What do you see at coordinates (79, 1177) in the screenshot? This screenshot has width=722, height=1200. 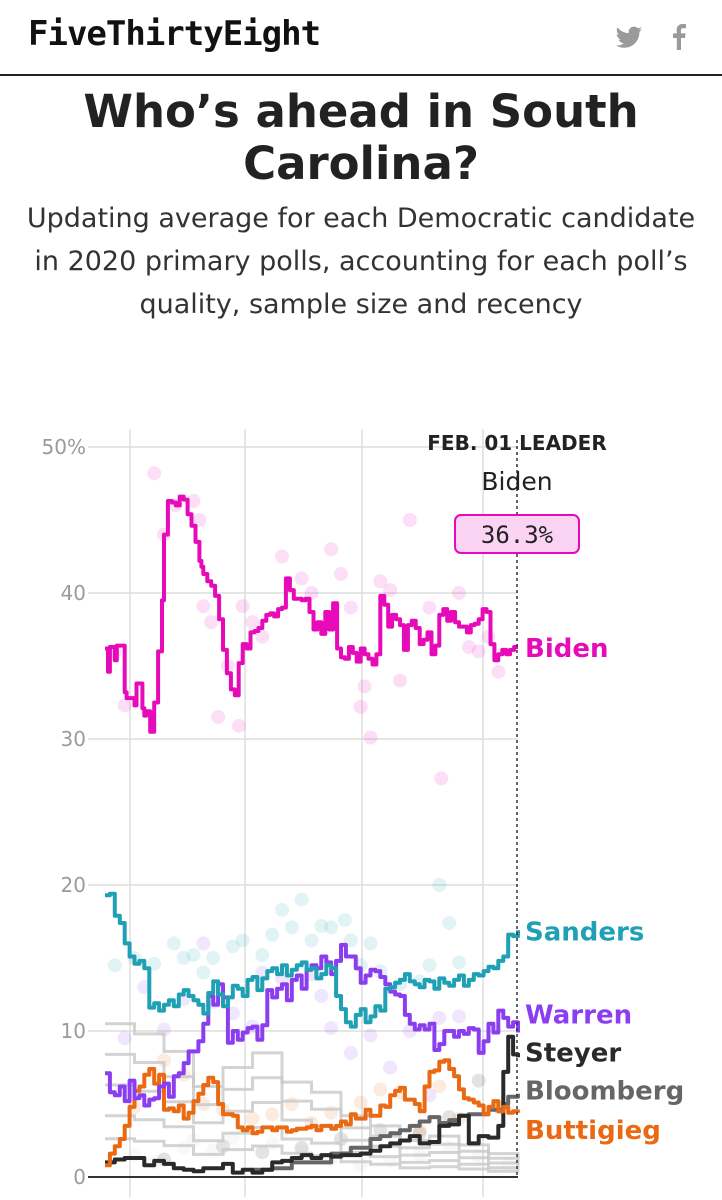 I see `y-tick-label: 0` at bounding box center [79, 1177].